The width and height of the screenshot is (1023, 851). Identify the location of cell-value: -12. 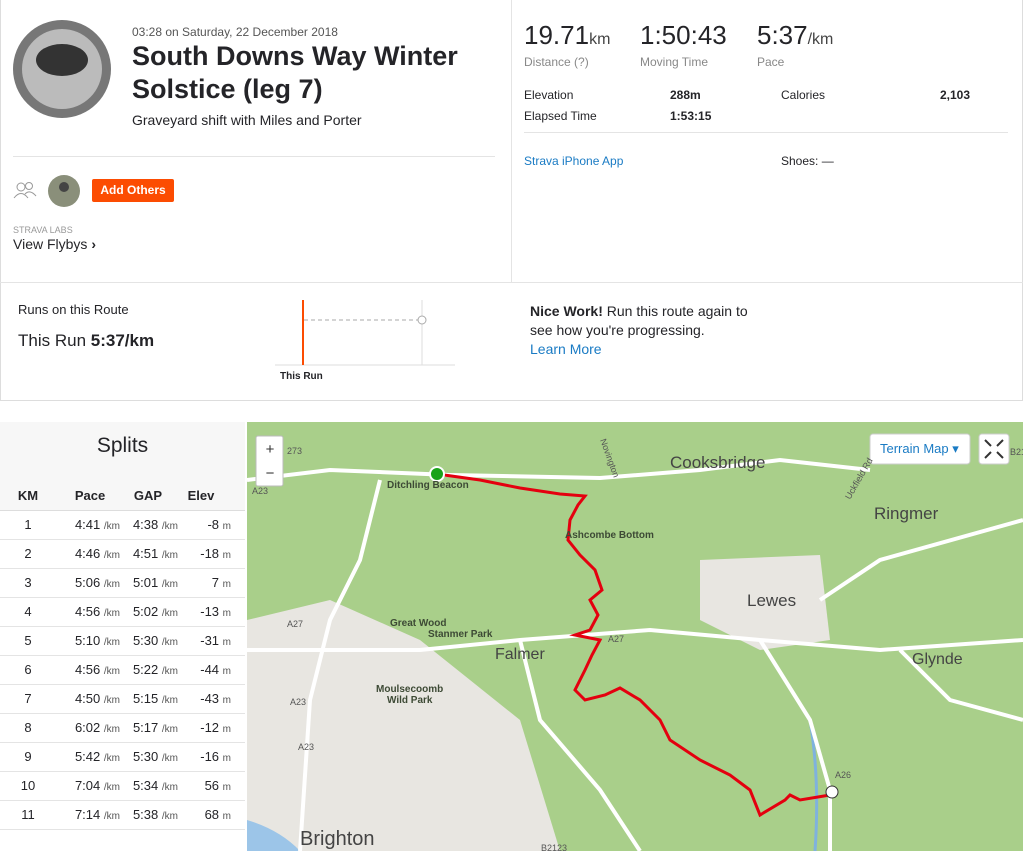
(210, 727).